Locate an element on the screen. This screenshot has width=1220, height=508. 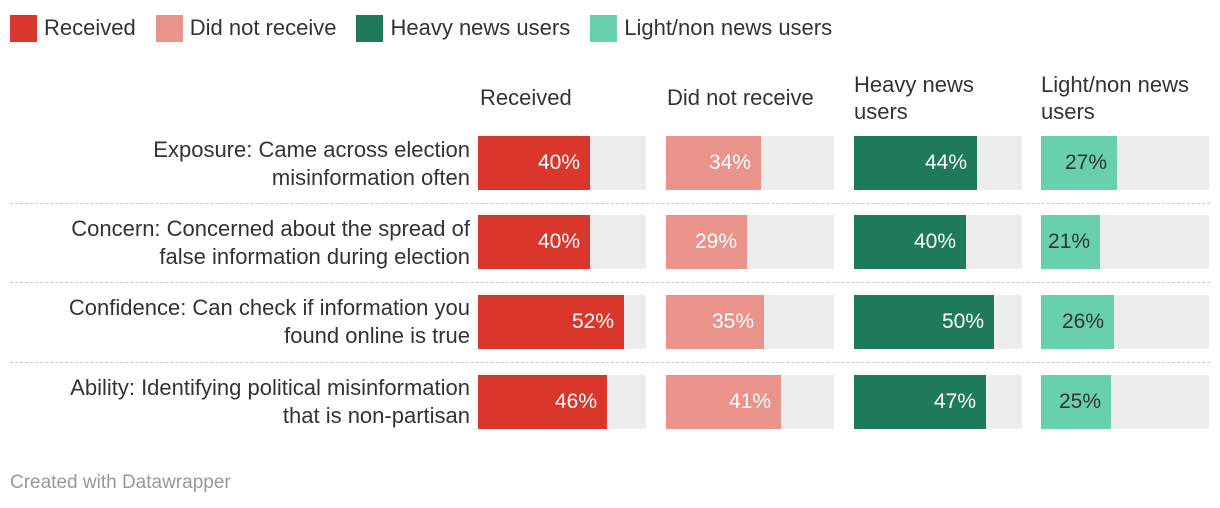
data-label-confidence-light-news-users: 26% is located at coordinates (1082, 321).